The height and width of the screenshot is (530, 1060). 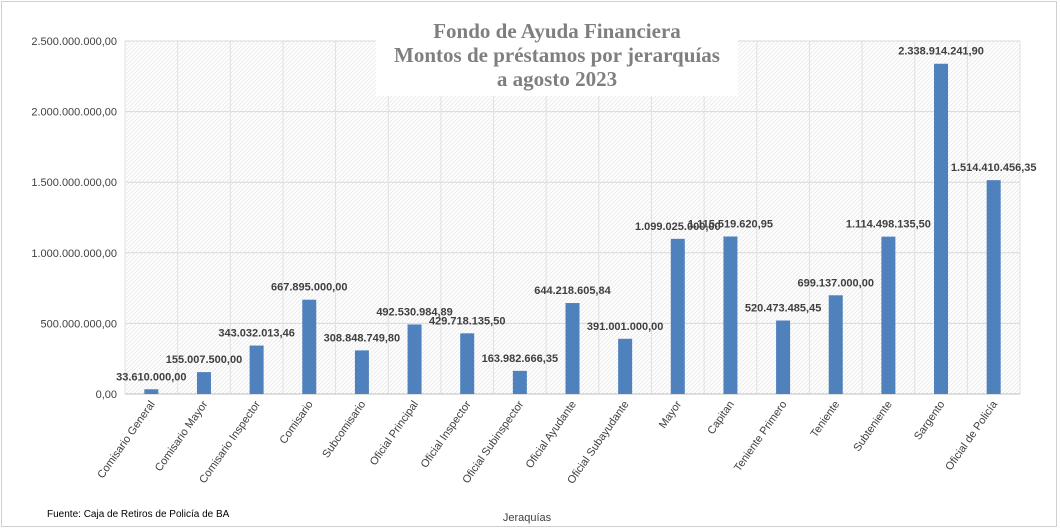 What do you see at coordinates (362, 338) in the screenshot?
I see `data-label-5: 308.848.749,80` at bounding box center [362, 338].